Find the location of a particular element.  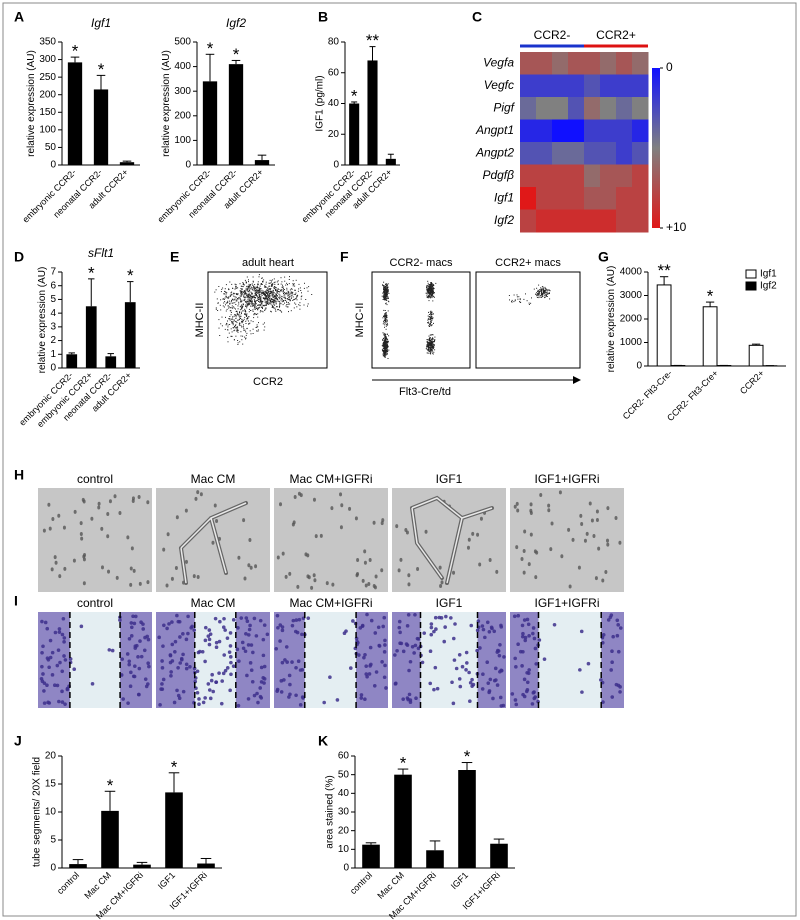

bar is located at coordinates (391, 162).